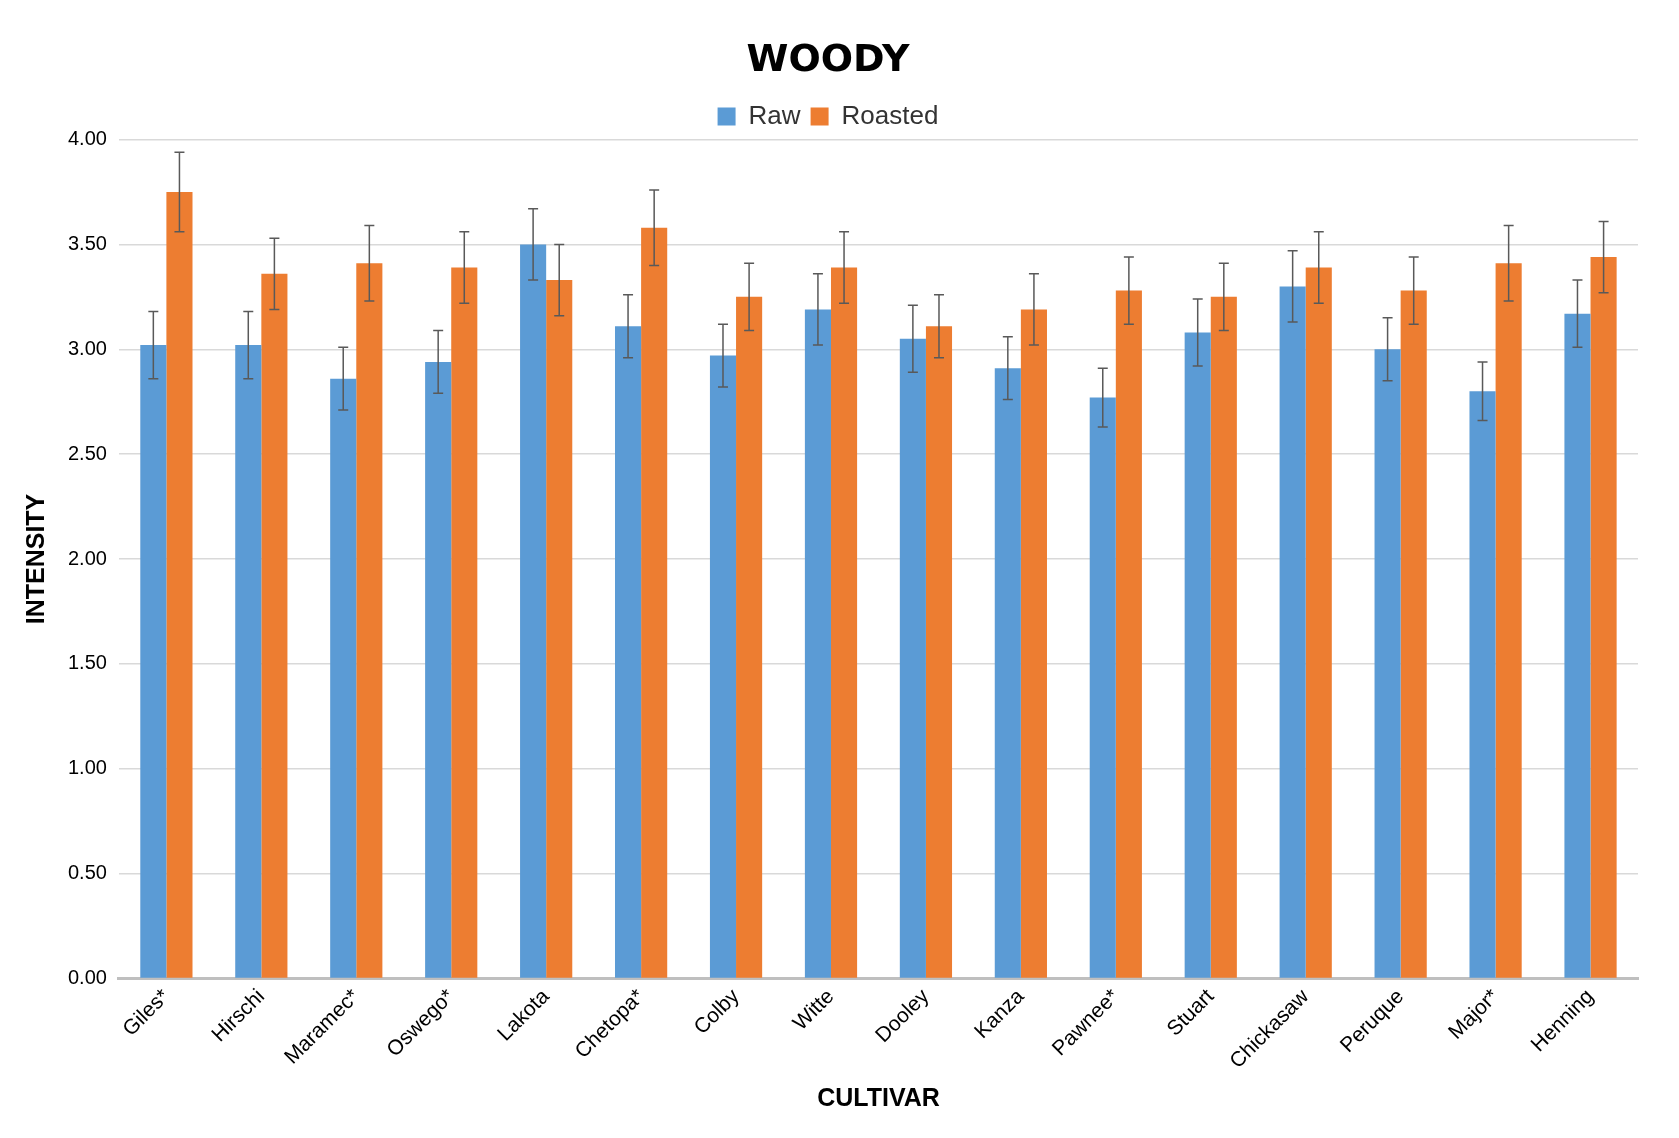 This screenshot has height=1138, width=1679. Describe the element at coordinates (878, 1096) in the screenshot. I see `x-axis-title: CULTIVAR` at that location.